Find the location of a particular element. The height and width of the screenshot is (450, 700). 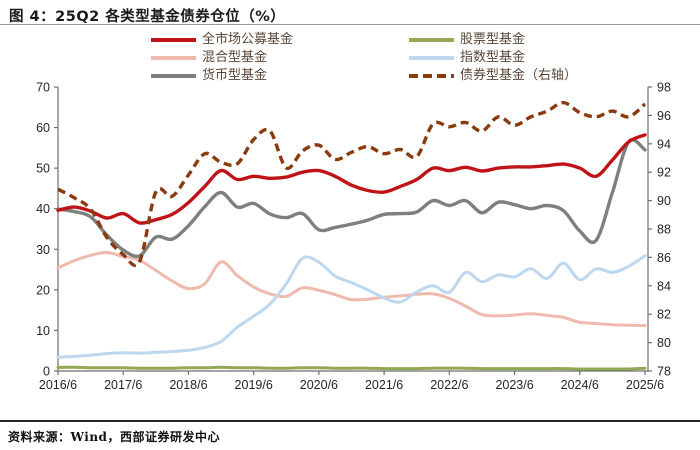

legend-label: 指数型基金 is located at coordinates (493, 57).